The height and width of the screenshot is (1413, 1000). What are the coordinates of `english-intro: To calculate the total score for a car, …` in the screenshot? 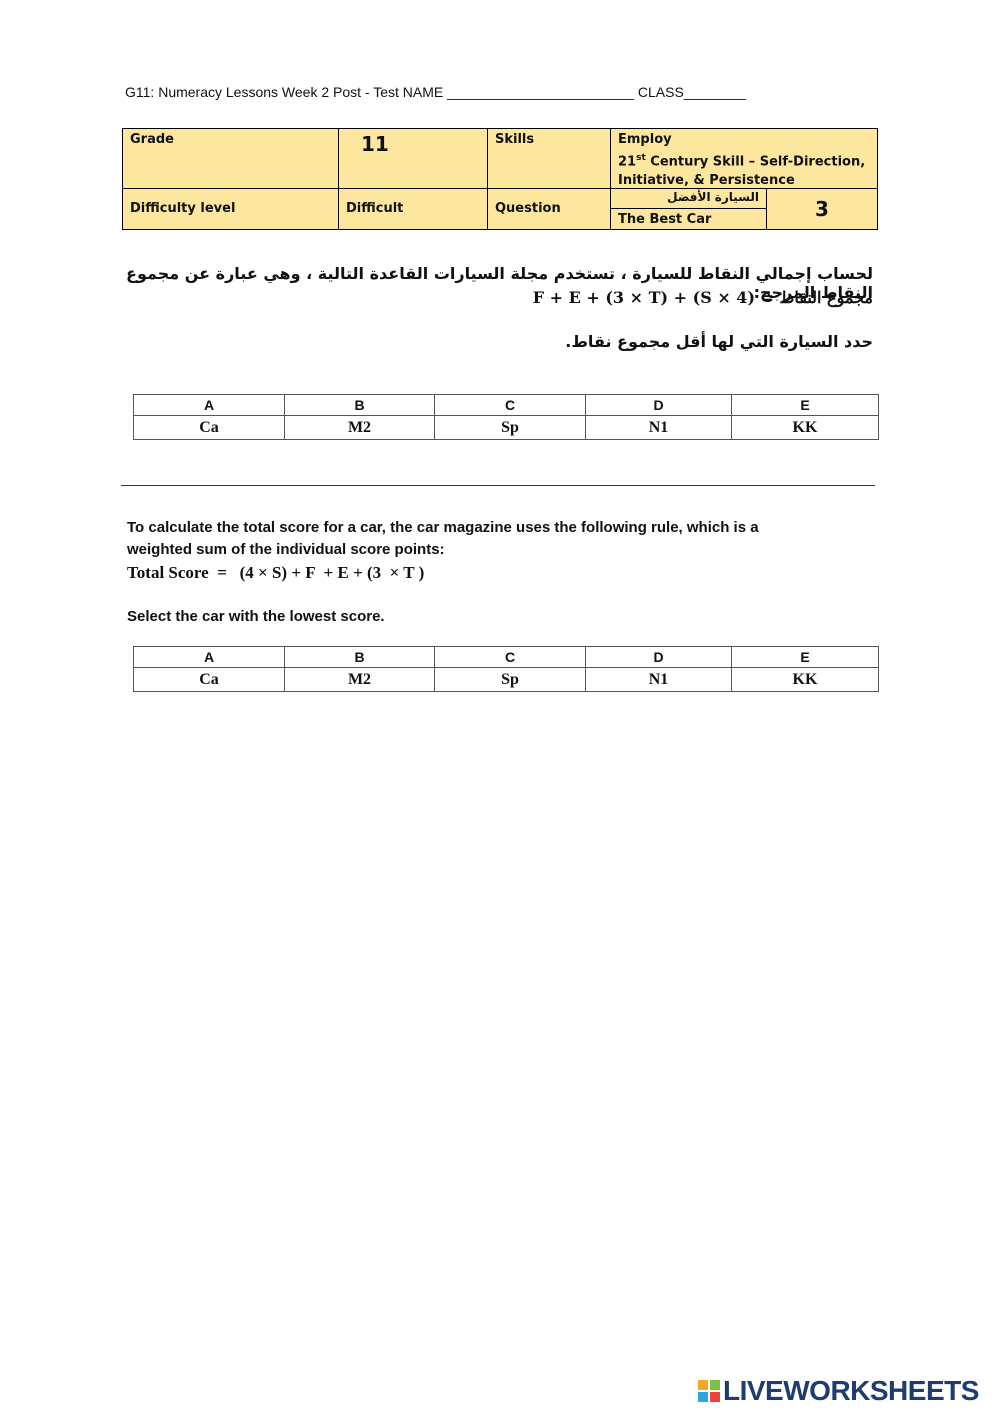 It's located at (443, 527).